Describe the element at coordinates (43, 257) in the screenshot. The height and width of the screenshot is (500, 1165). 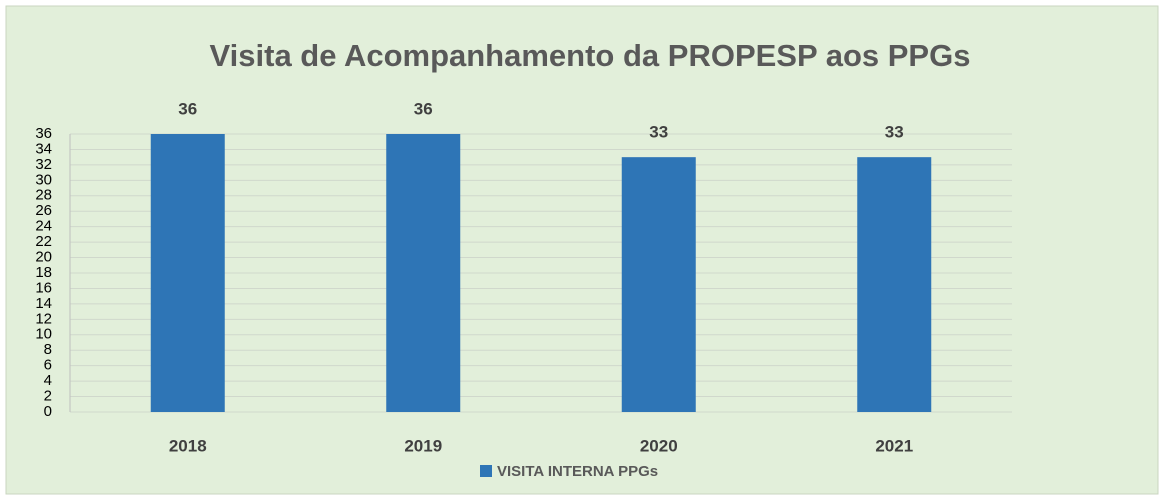
I see `y-tick-label: 20` at that location.